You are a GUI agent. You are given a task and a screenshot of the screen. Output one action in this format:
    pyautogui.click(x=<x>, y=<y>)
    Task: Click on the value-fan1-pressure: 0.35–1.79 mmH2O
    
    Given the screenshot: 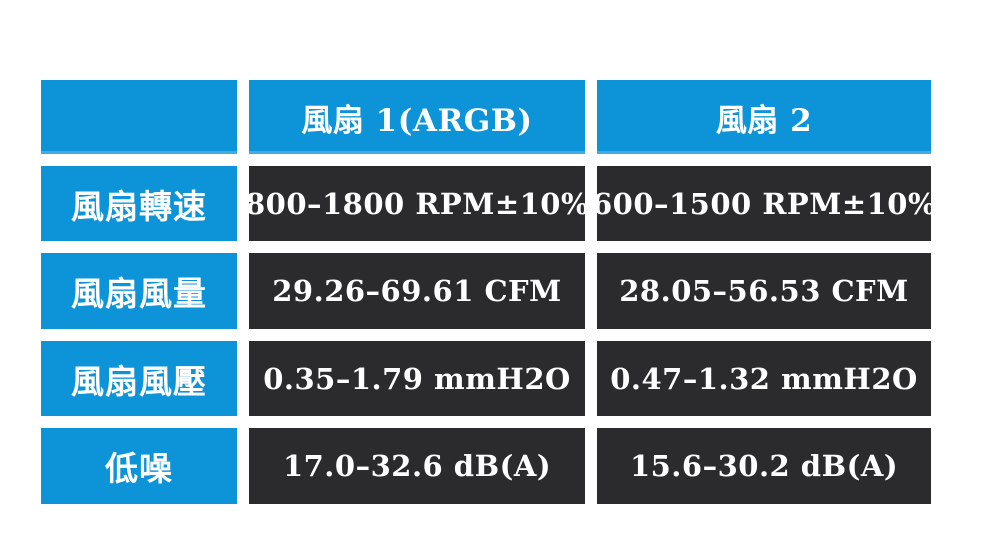 What is the action you would take?
    pyautogui.click(x=417, y=378)
    